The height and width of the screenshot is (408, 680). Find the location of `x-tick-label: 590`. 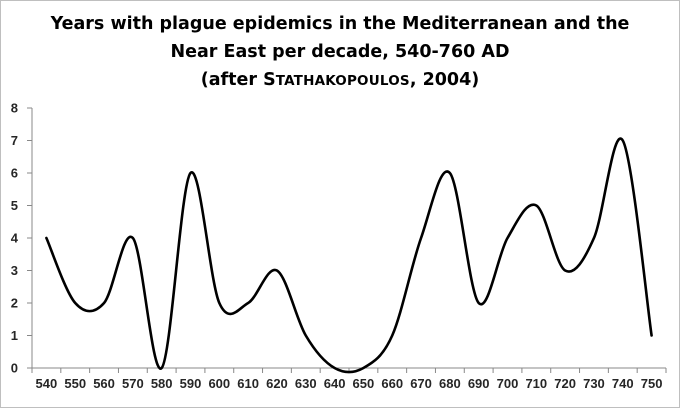

x-tick-label: 590 is located at coordinates (191, 383).